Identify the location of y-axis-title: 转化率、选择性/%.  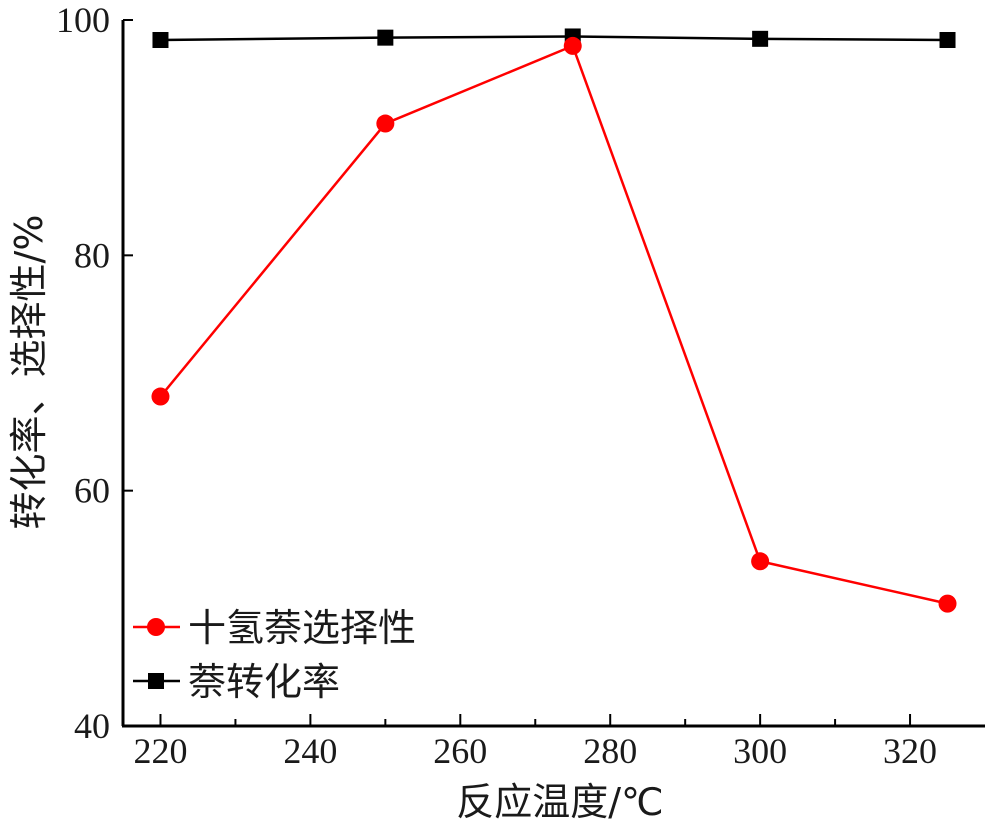
(29, 372).